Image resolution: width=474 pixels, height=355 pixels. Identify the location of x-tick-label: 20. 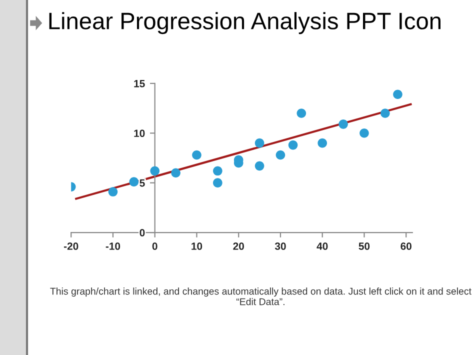
(238, 246).